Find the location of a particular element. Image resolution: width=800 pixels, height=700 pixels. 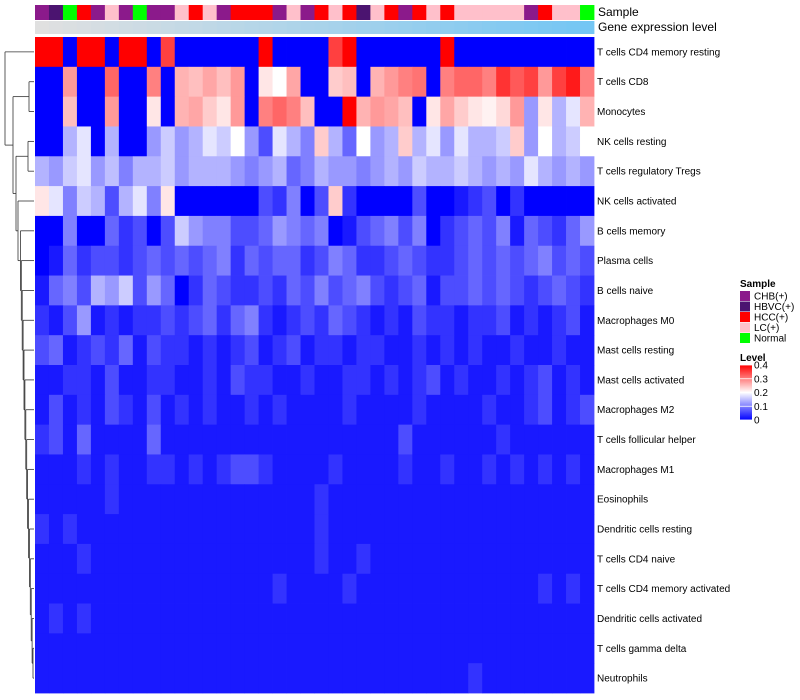

sample-legend-swatch is located at coordinates (745, 306).